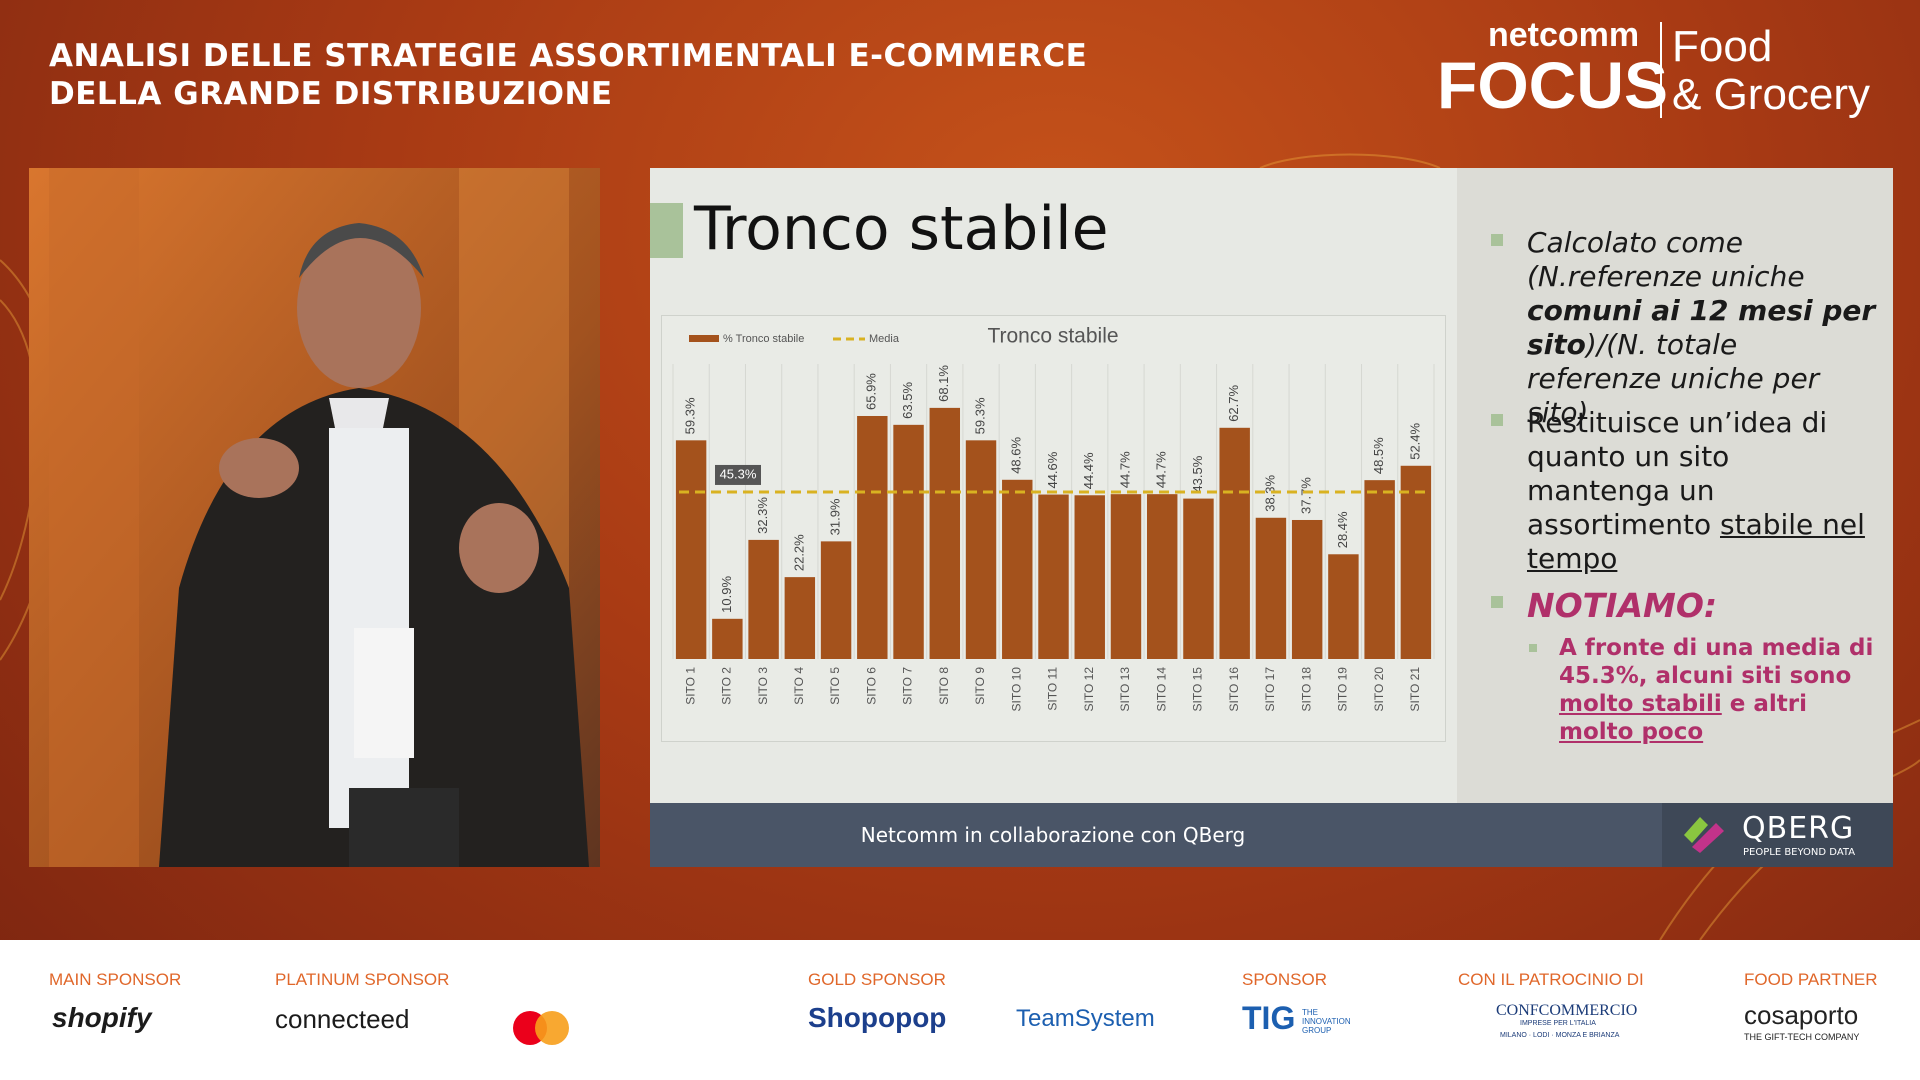 The height and width of the screenshot is (1080, 1920). I want to click on x-tick-label: SITO 11, so click(1053, 689).